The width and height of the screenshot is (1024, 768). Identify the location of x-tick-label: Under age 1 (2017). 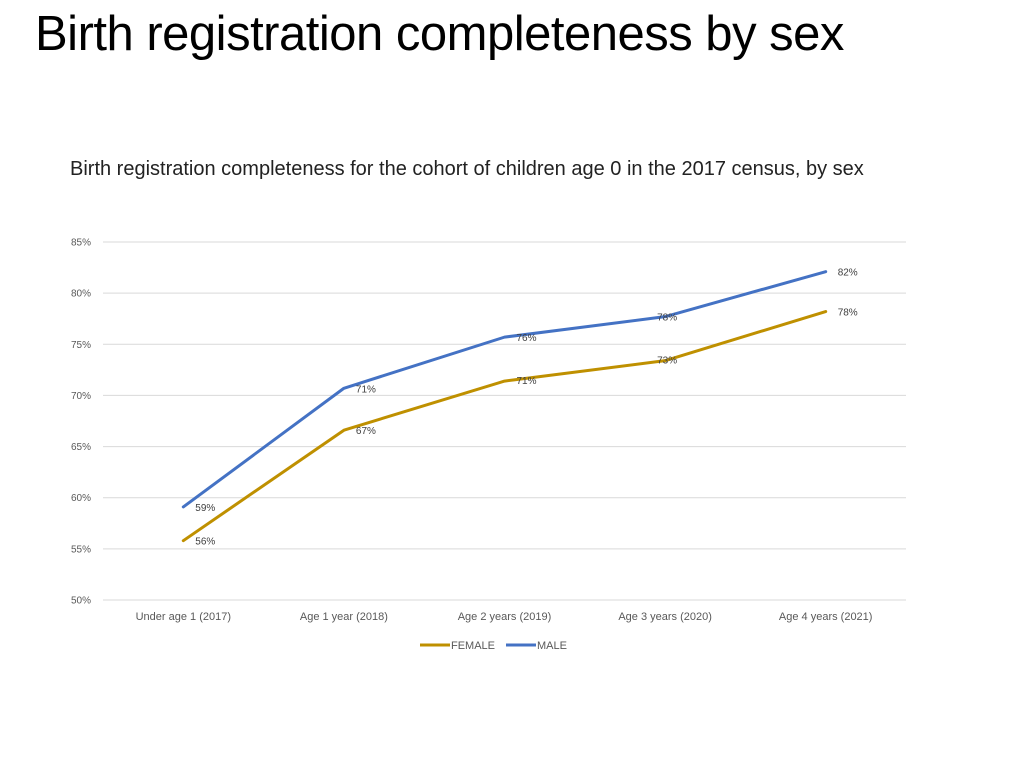
(183, 617).